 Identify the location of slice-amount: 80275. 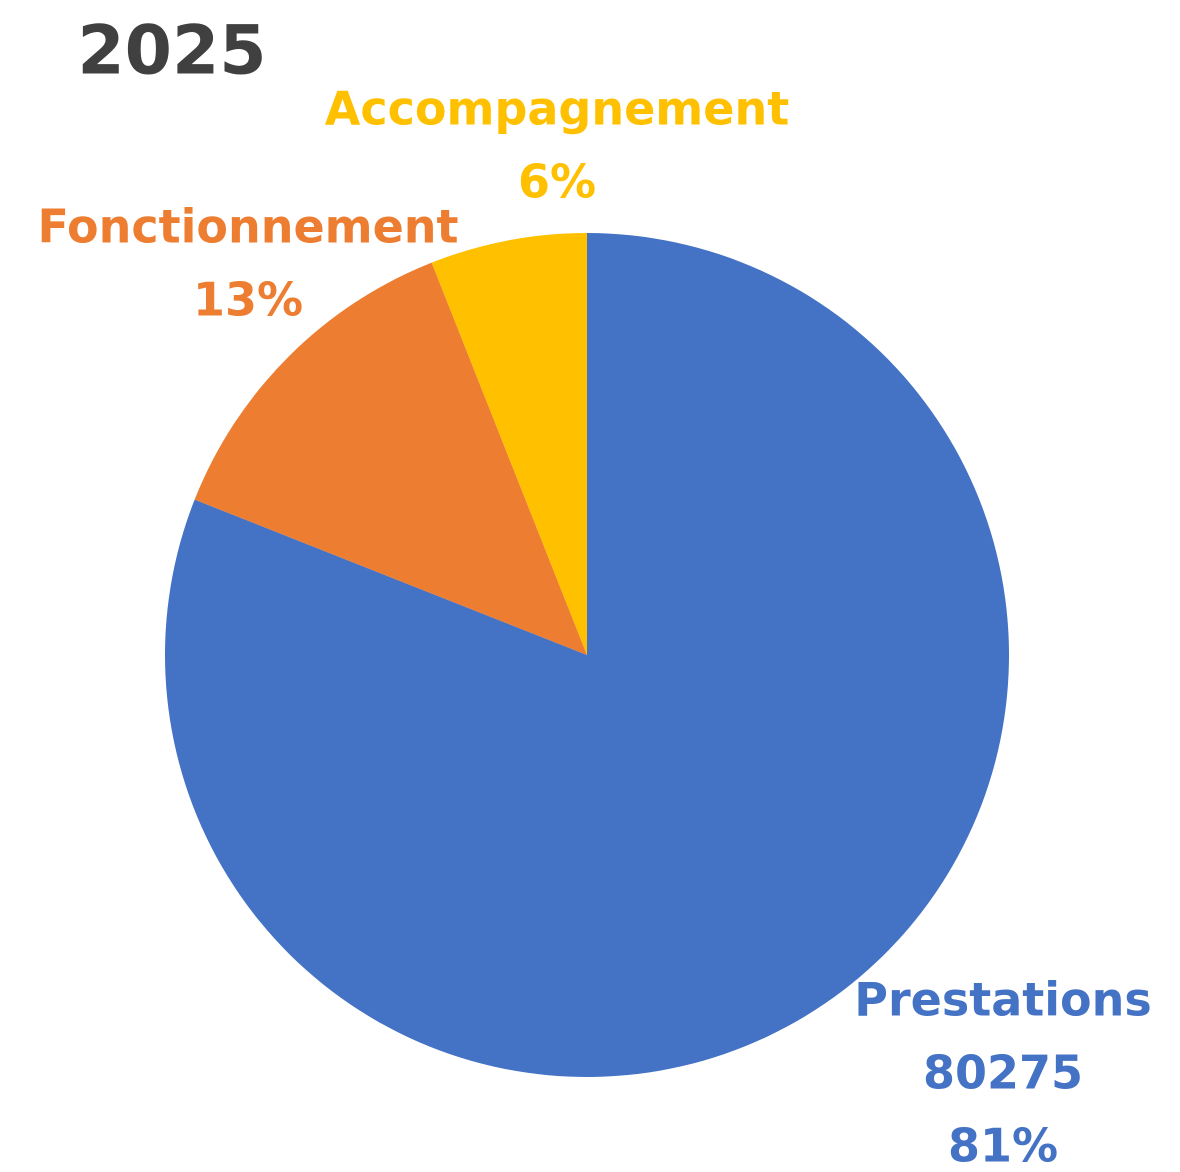
(1003, 1073).